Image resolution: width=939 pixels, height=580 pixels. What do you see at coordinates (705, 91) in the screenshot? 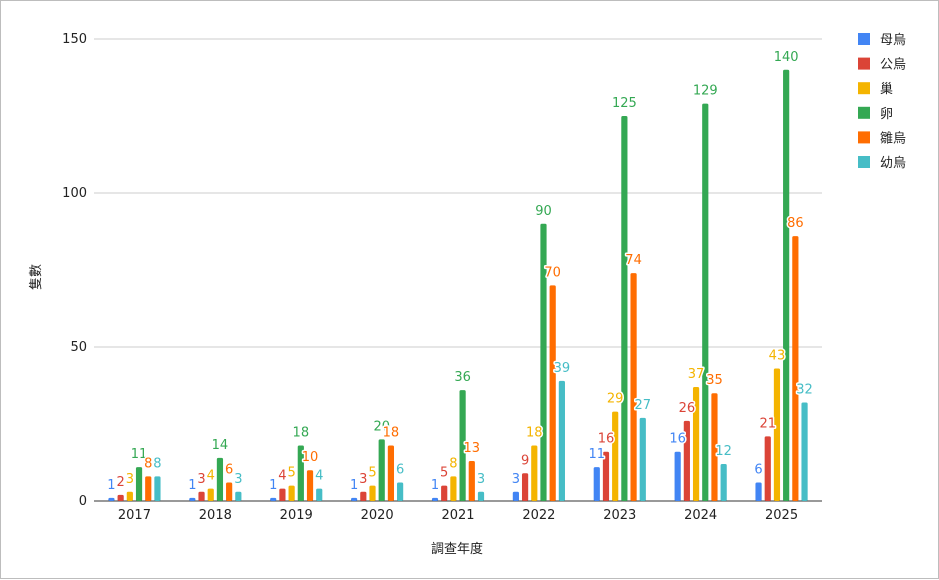
I see `data-label: 129` at bounding box center [705, 91].